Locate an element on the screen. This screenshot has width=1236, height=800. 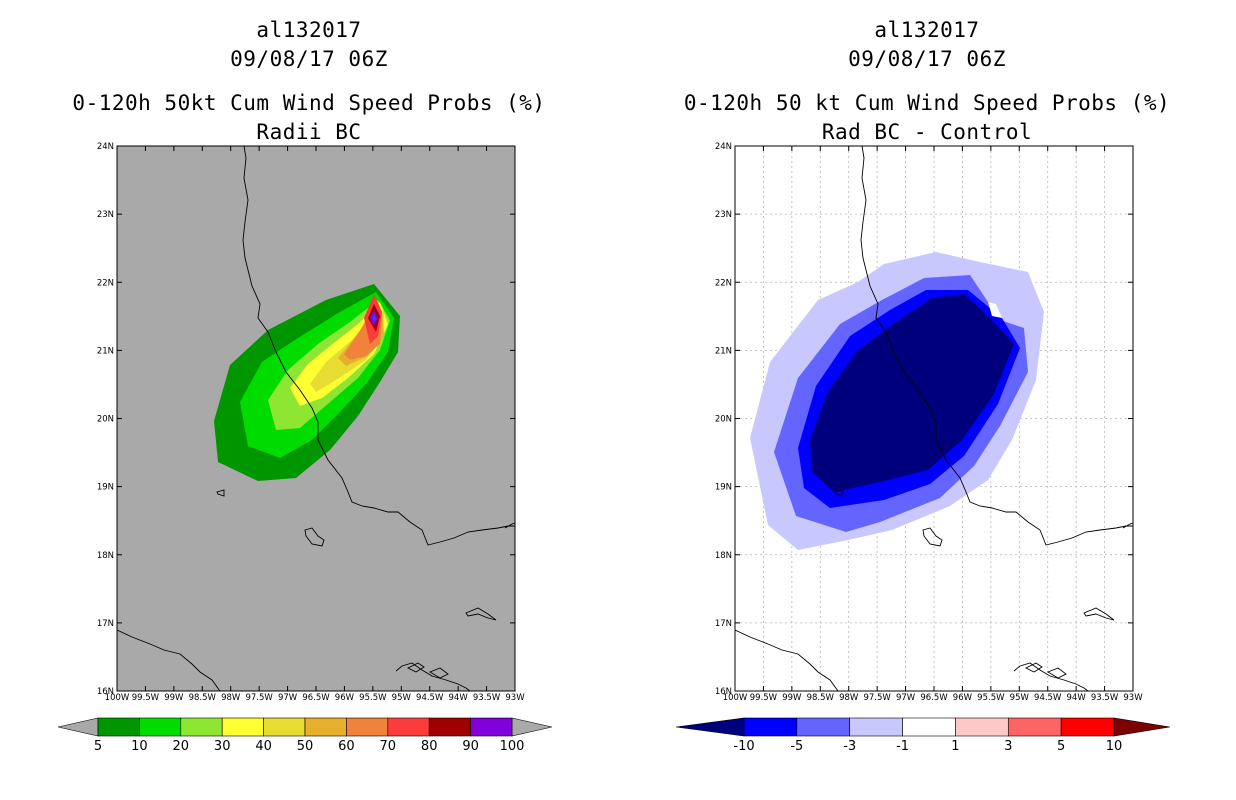
lon-tick-label: 97.5W is located at coordinates (259, 698).